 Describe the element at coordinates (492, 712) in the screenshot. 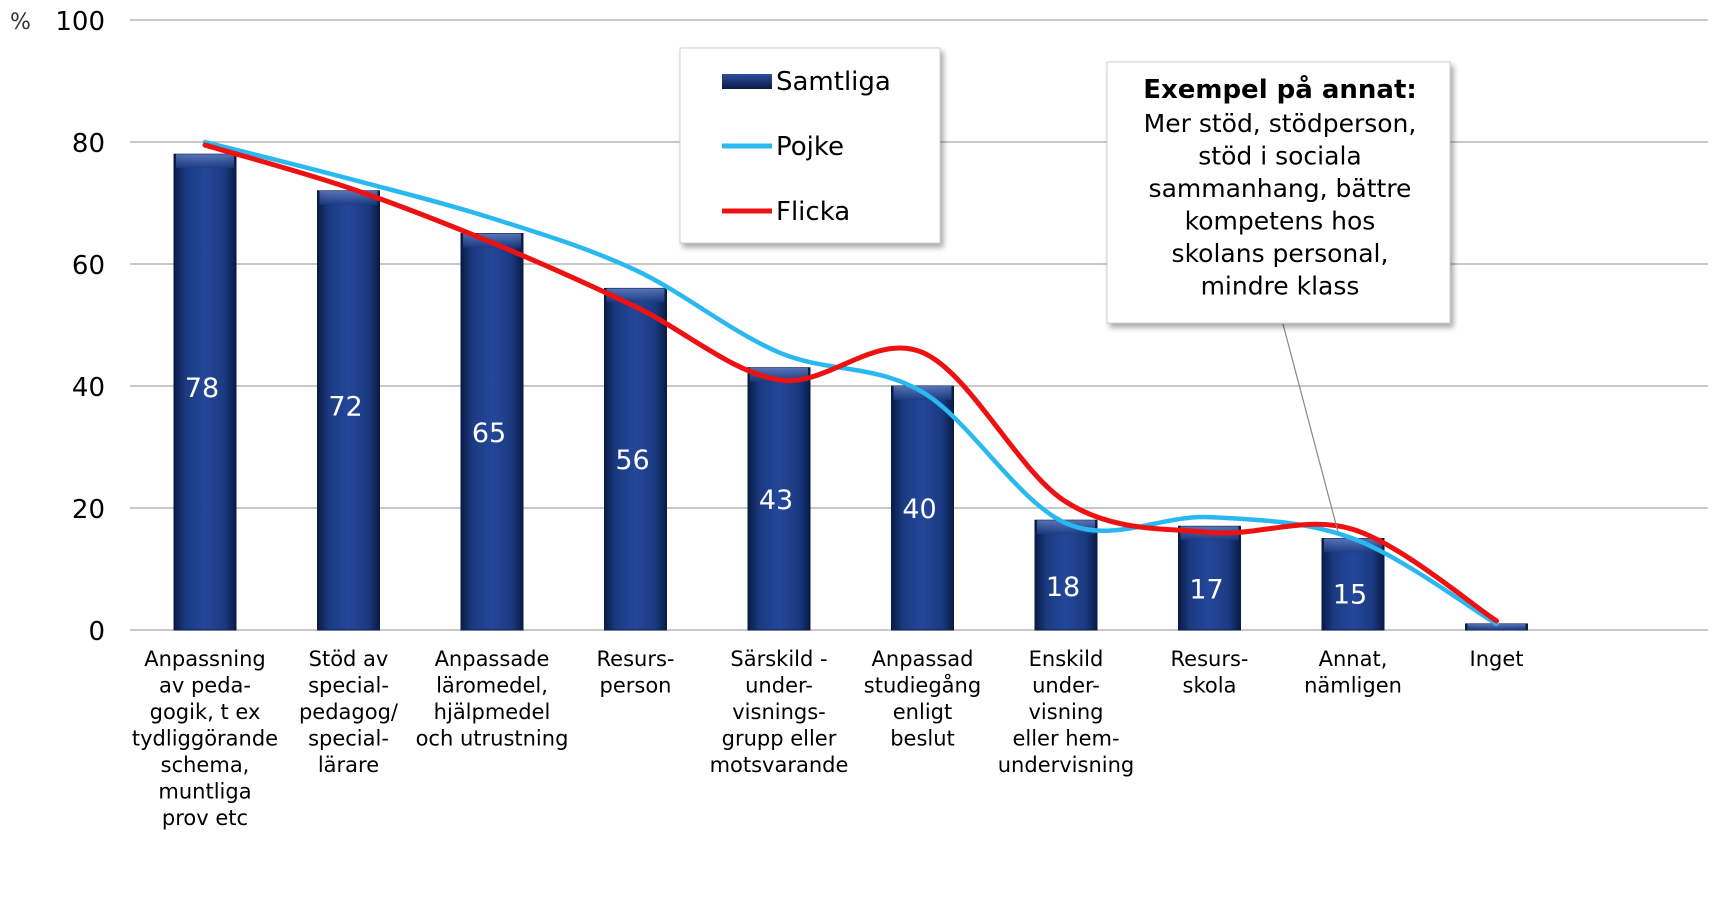

I see `x-category-line: hjälpmedel` at that location.